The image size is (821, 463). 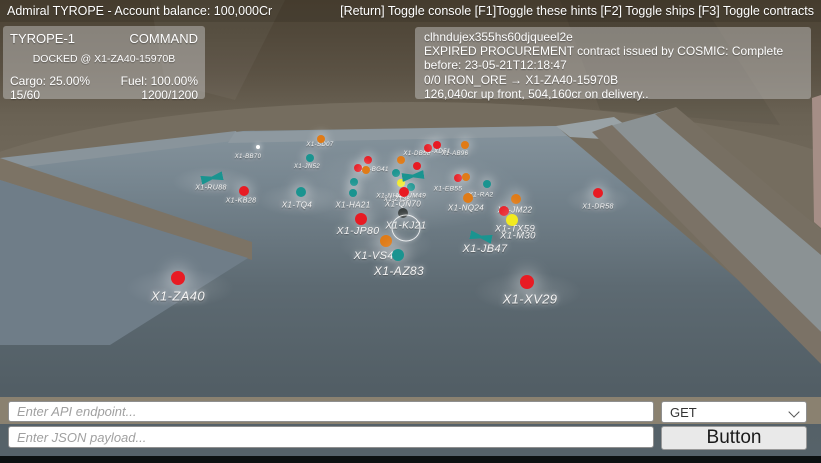 What do you see at coordinates (163, 38) in the screenshot?
I see `ship-role: COMMAND` at bounding box center [163, 38].